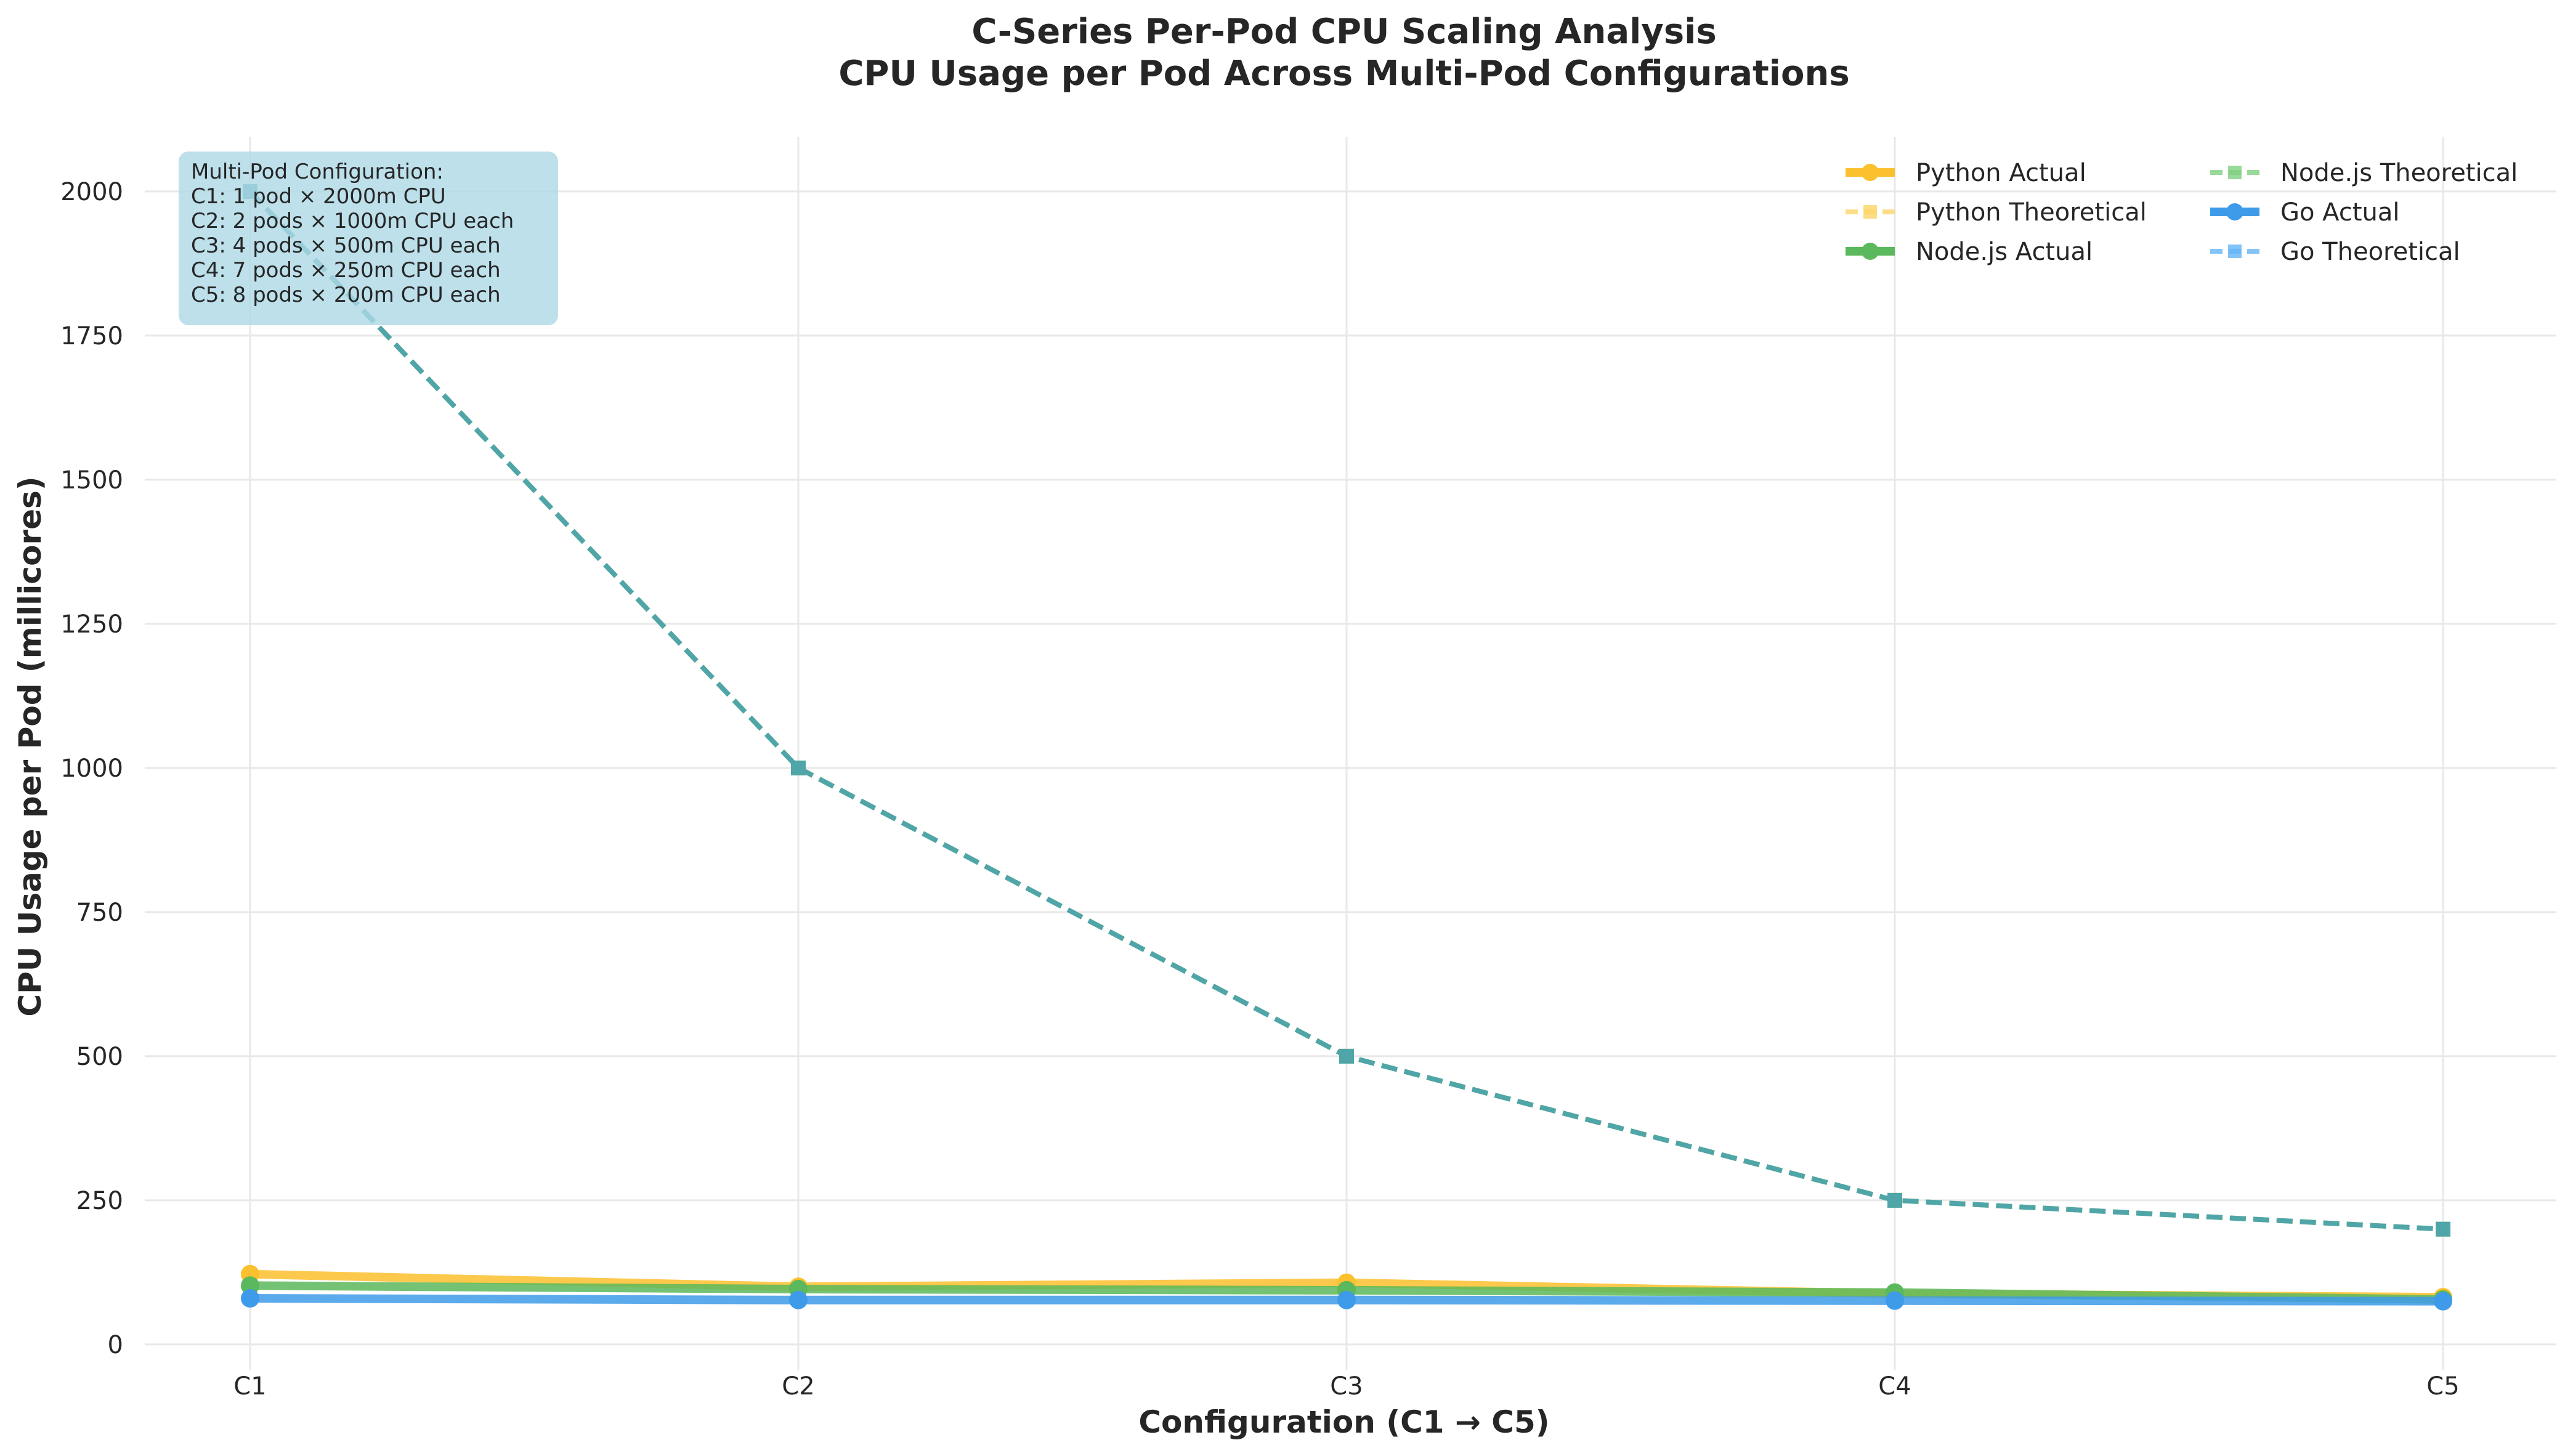  What do you see at coordinates (30, 746) in the screenshot?
I see `y-axis-label: CPU Usage per Pod (millicores)` at bounding box center [30, 746].